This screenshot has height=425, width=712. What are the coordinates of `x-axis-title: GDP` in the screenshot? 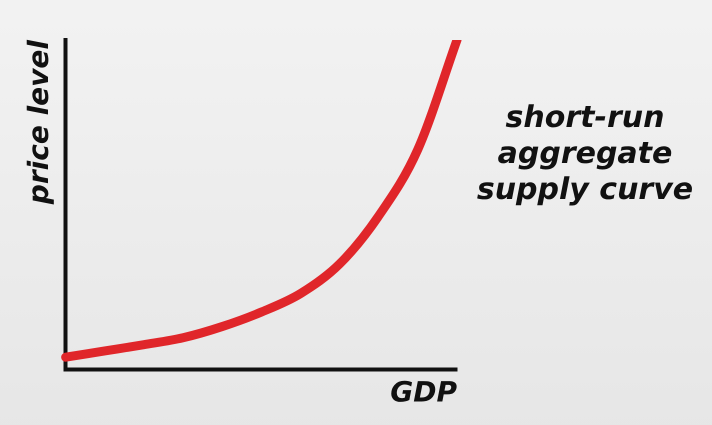 It's located at (424, 391).